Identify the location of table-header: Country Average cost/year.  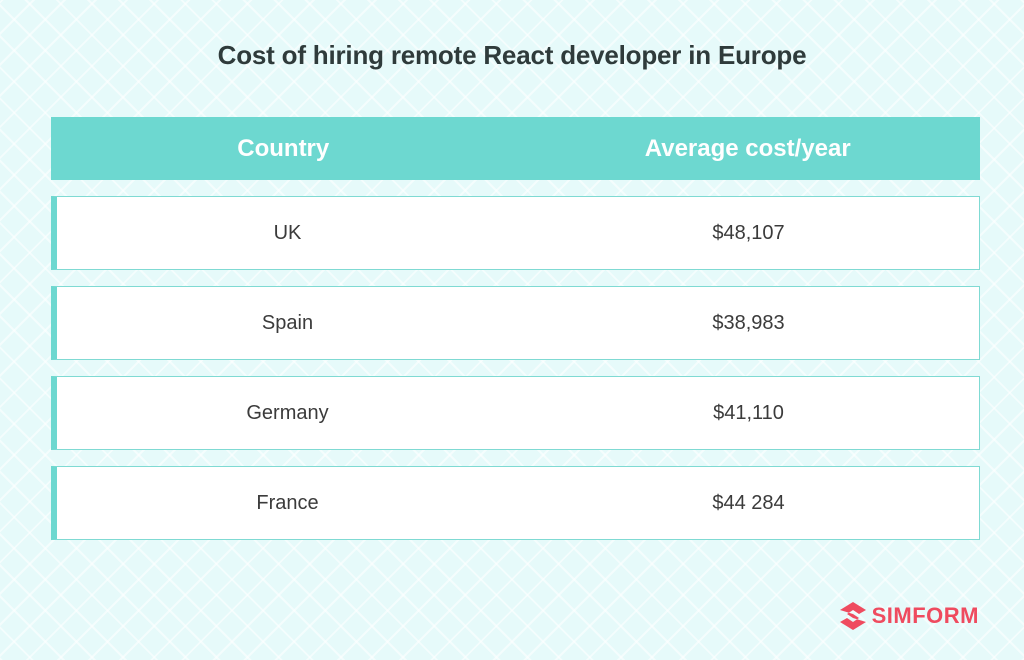
(515, 148).